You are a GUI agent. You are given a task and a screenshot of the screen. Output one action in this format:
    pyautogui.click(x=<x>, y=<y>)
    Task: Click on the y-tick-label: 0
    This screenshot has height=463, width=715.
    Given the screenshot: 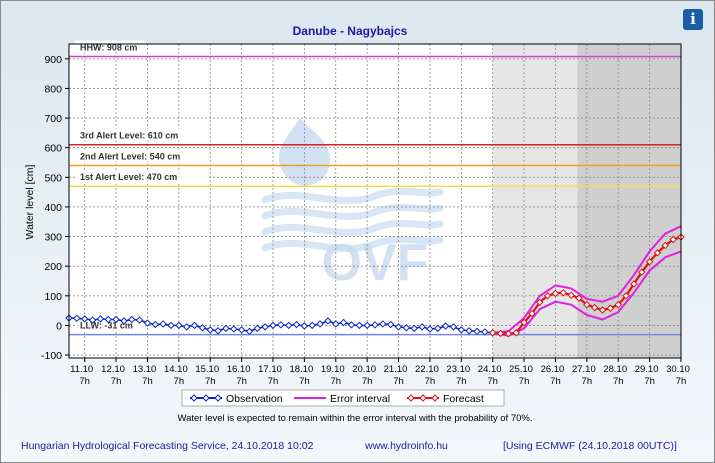 What is the action you would take?
    pyautogui.click(x=59, y=326)
    